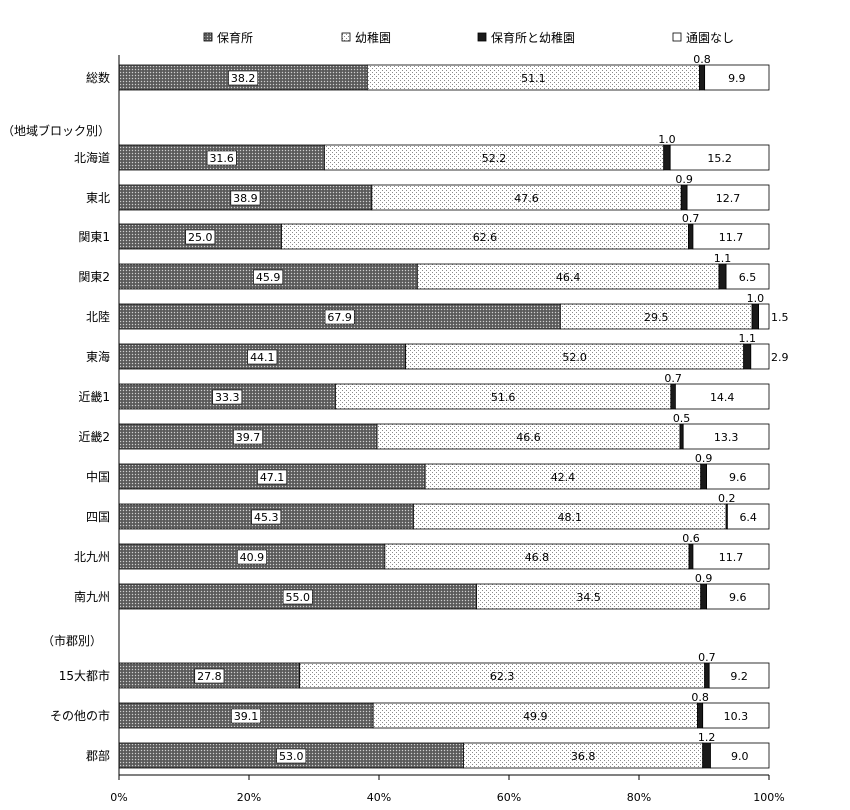 Image resolution: width=850 pixels, height=810 pixels. What do you see at coordinates (424, 271) in the screenshot?
I see `bar-row-4: 関東2 45.9 46.4 1.1 6.5` at bounding box center [424, 271].